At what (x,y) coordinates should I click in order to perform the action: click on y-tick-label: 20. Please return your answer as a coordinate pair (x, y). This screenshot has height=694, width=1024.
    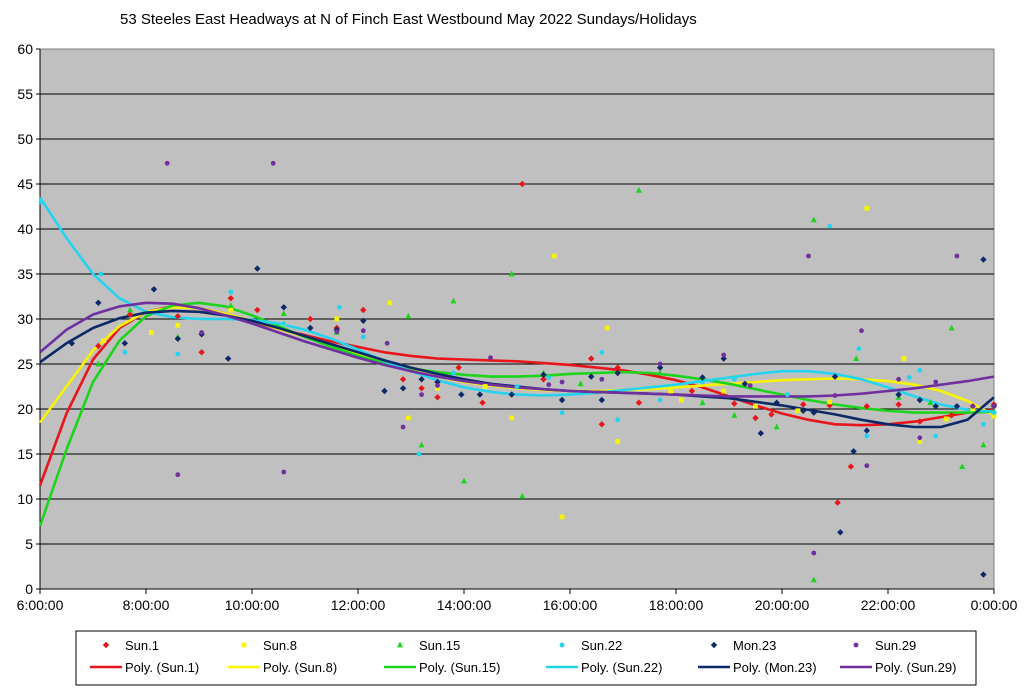
    Looking at the image, I should click on (25, 409).